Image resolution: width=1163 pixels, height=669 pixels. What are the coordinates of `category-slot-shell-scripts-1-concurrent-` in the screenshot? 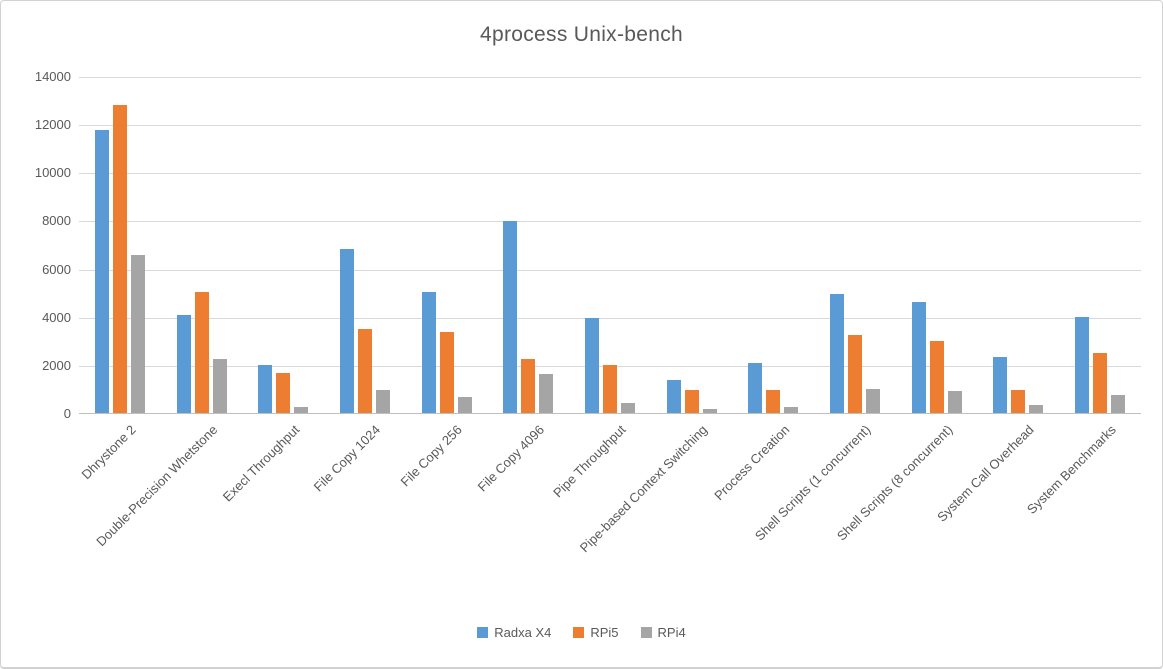 It's located at (855, 245).